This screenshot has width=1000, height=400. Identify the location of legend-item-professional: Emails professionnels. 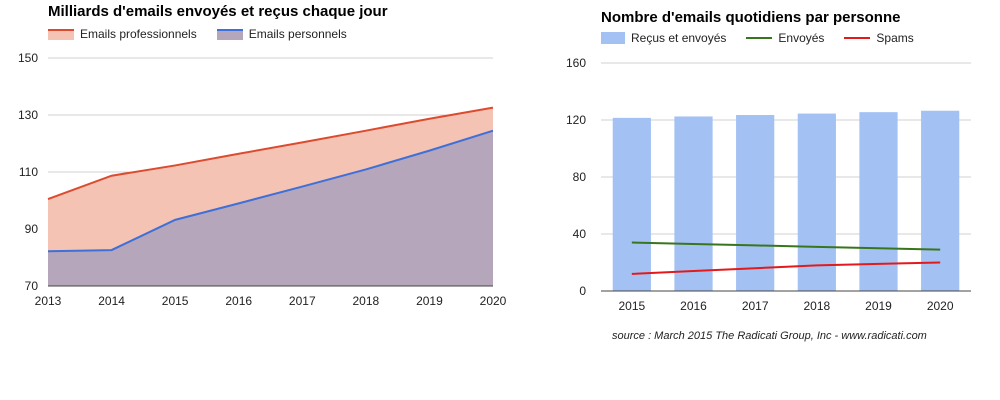
(122, 34).